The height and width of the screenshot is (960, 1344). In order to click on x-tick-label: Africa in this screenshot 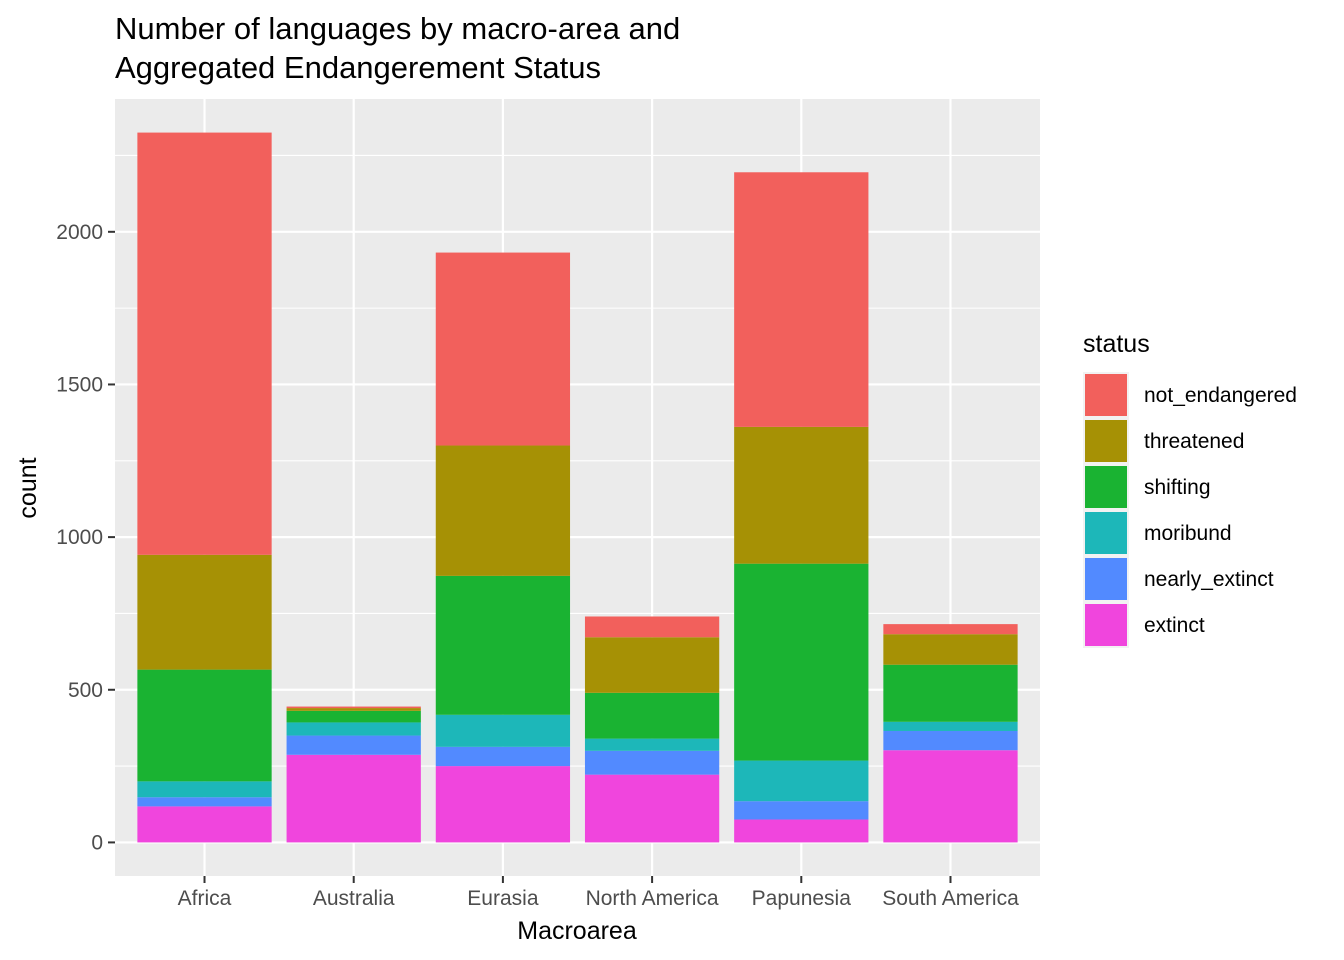, I will do `click(205, 898)`.